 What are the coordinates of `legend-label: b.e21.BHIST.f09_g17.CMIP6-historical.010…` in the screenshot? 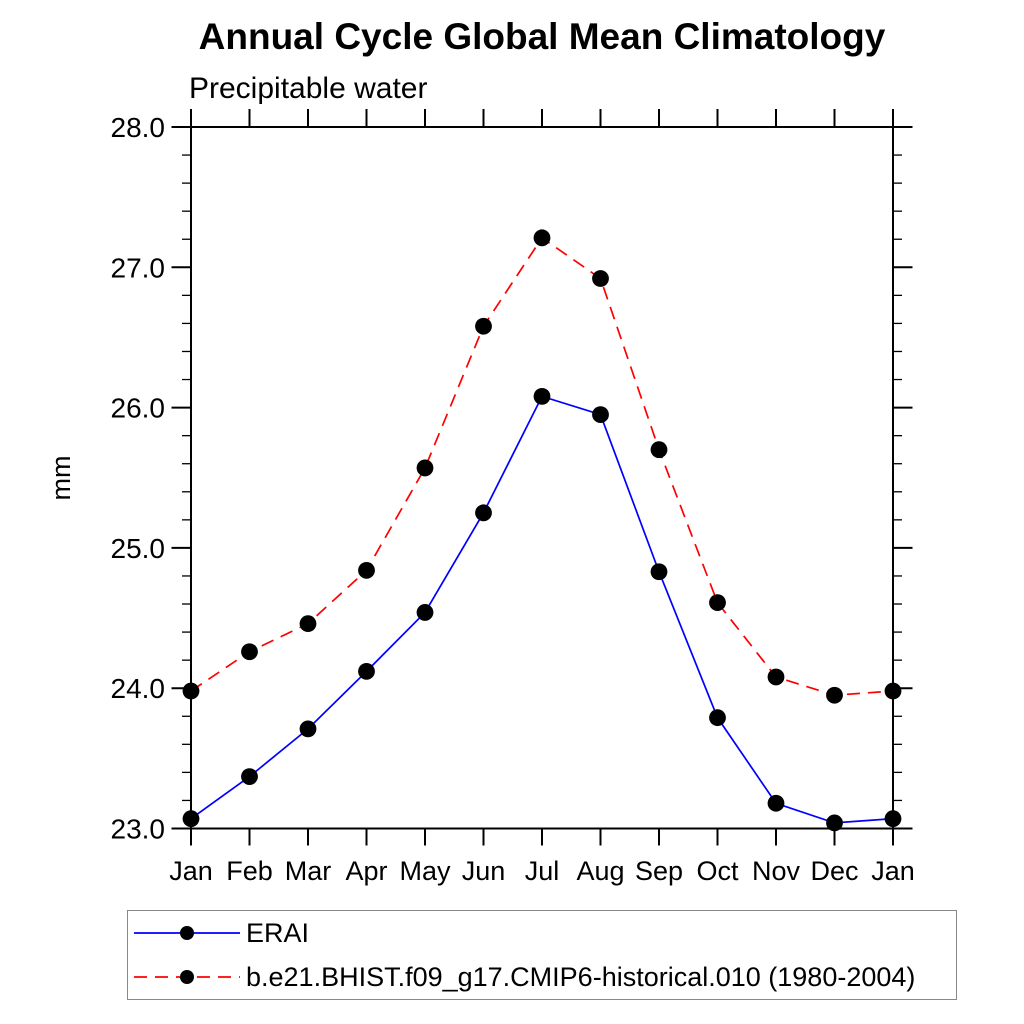 It's located at (581, 976).